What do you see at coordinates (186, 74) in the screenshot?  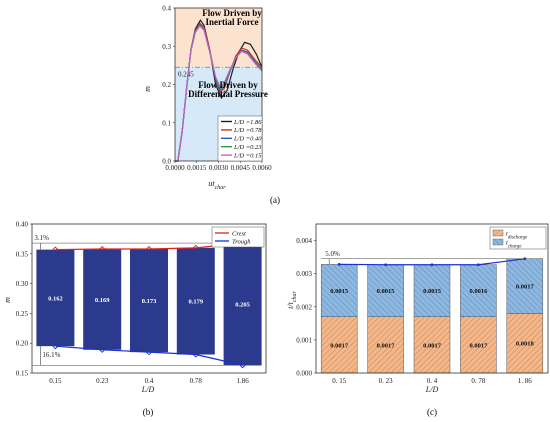 I see `threshold-label: 0.245` at bounding box center [186, 74].